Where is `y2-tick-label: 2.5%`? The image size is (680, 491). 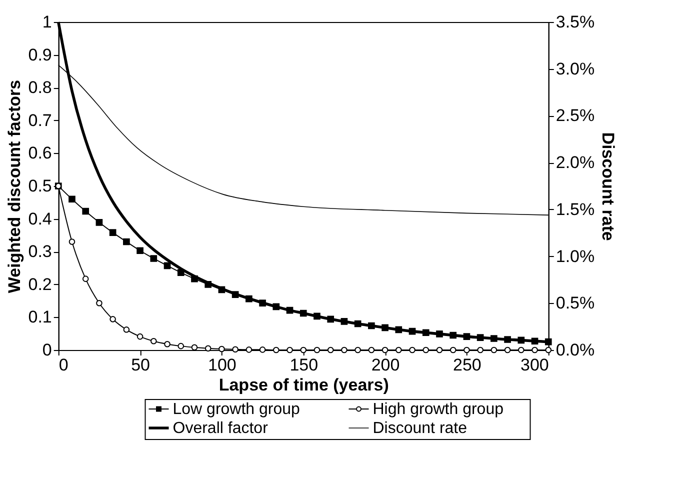
y2-tick-label: 2.5% is located at coordinates (575, 116).